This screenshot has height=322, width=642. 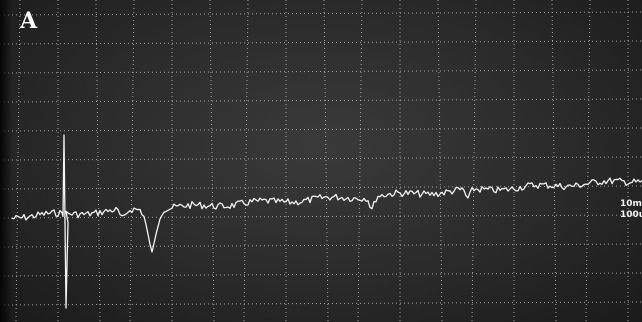 I want to click on panel-label: A, so click(x=29, y=21).